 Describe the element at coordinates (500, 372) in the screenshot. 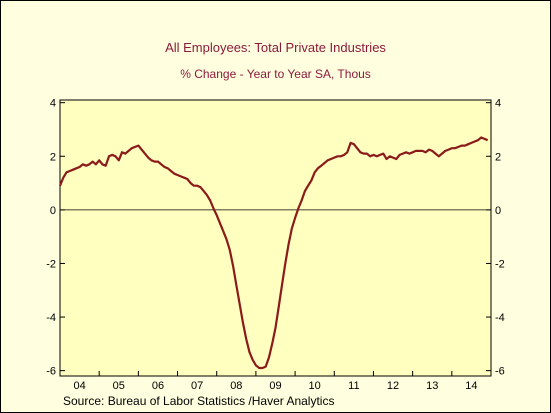

I see `y-tick-label-right: -6` at that location.